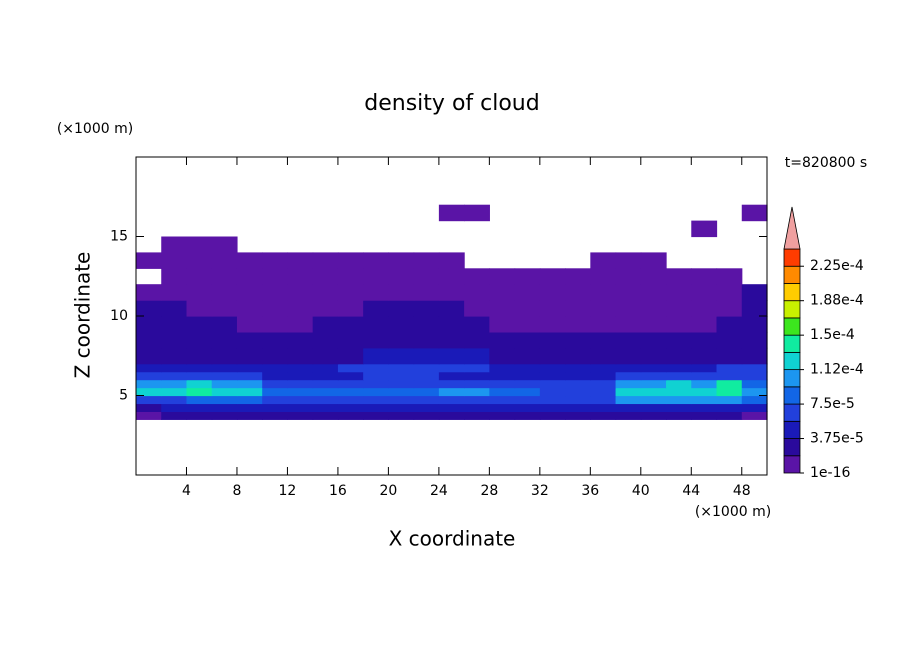  What do you see at coordinates (837, 439) in the screenshot?
I see `colorbar-tick-label: 3.75e-5` at bounding box center [837, 439].